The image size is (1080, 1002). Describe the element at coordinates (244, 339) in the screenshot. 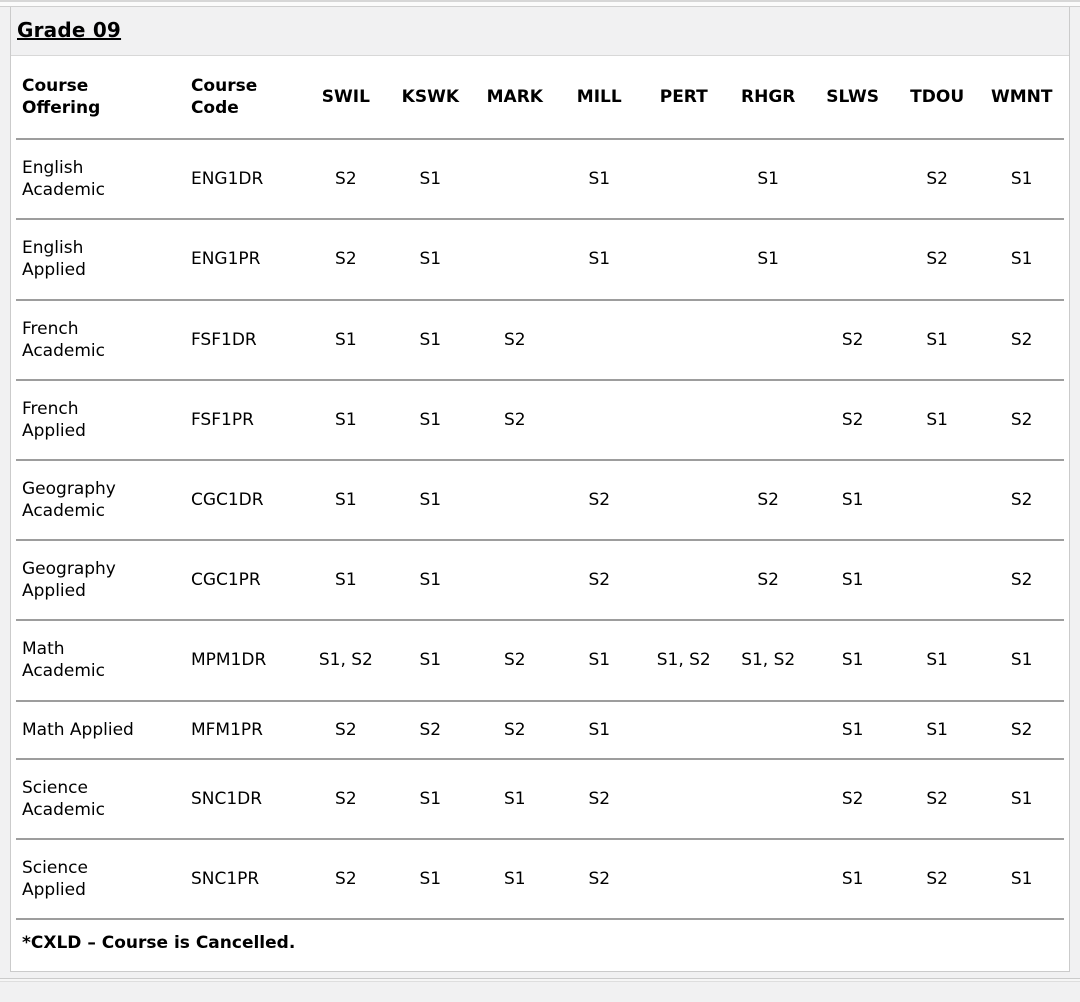

I see `cell-code: FSF1DR` at that location.